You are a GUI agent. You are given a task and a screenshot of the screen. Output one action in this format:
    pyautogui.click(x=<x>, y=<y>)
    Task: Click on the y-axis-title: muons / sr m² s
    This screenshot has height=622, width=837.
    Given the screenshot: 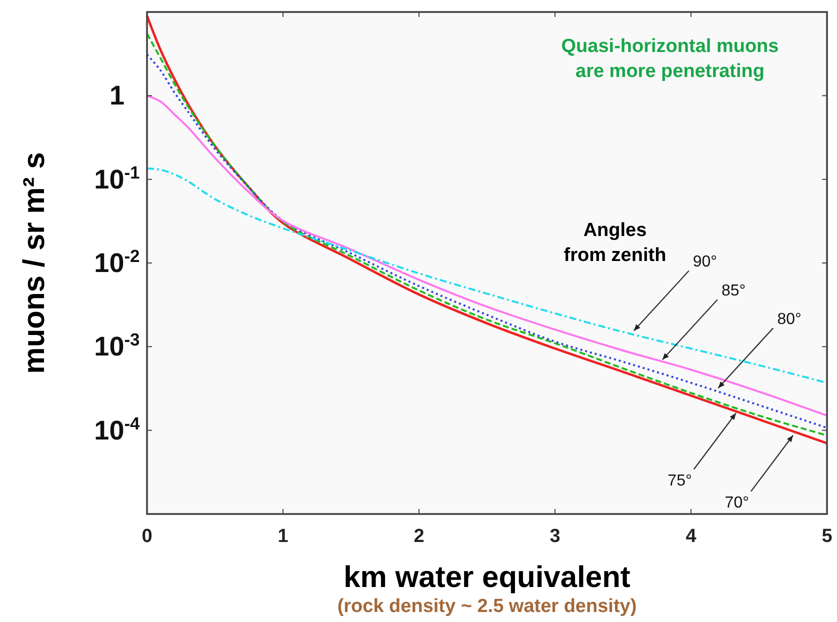 What is the action you would take?
    pyautogui.click(x=34, y=263)
    